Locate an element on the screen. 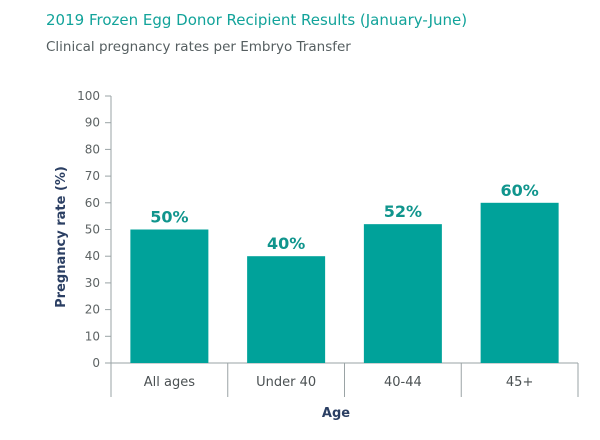 Image resolution: width=600 pixels, height=440 pixels. y-tick-label: 20 is located at coordinates (92, 310).